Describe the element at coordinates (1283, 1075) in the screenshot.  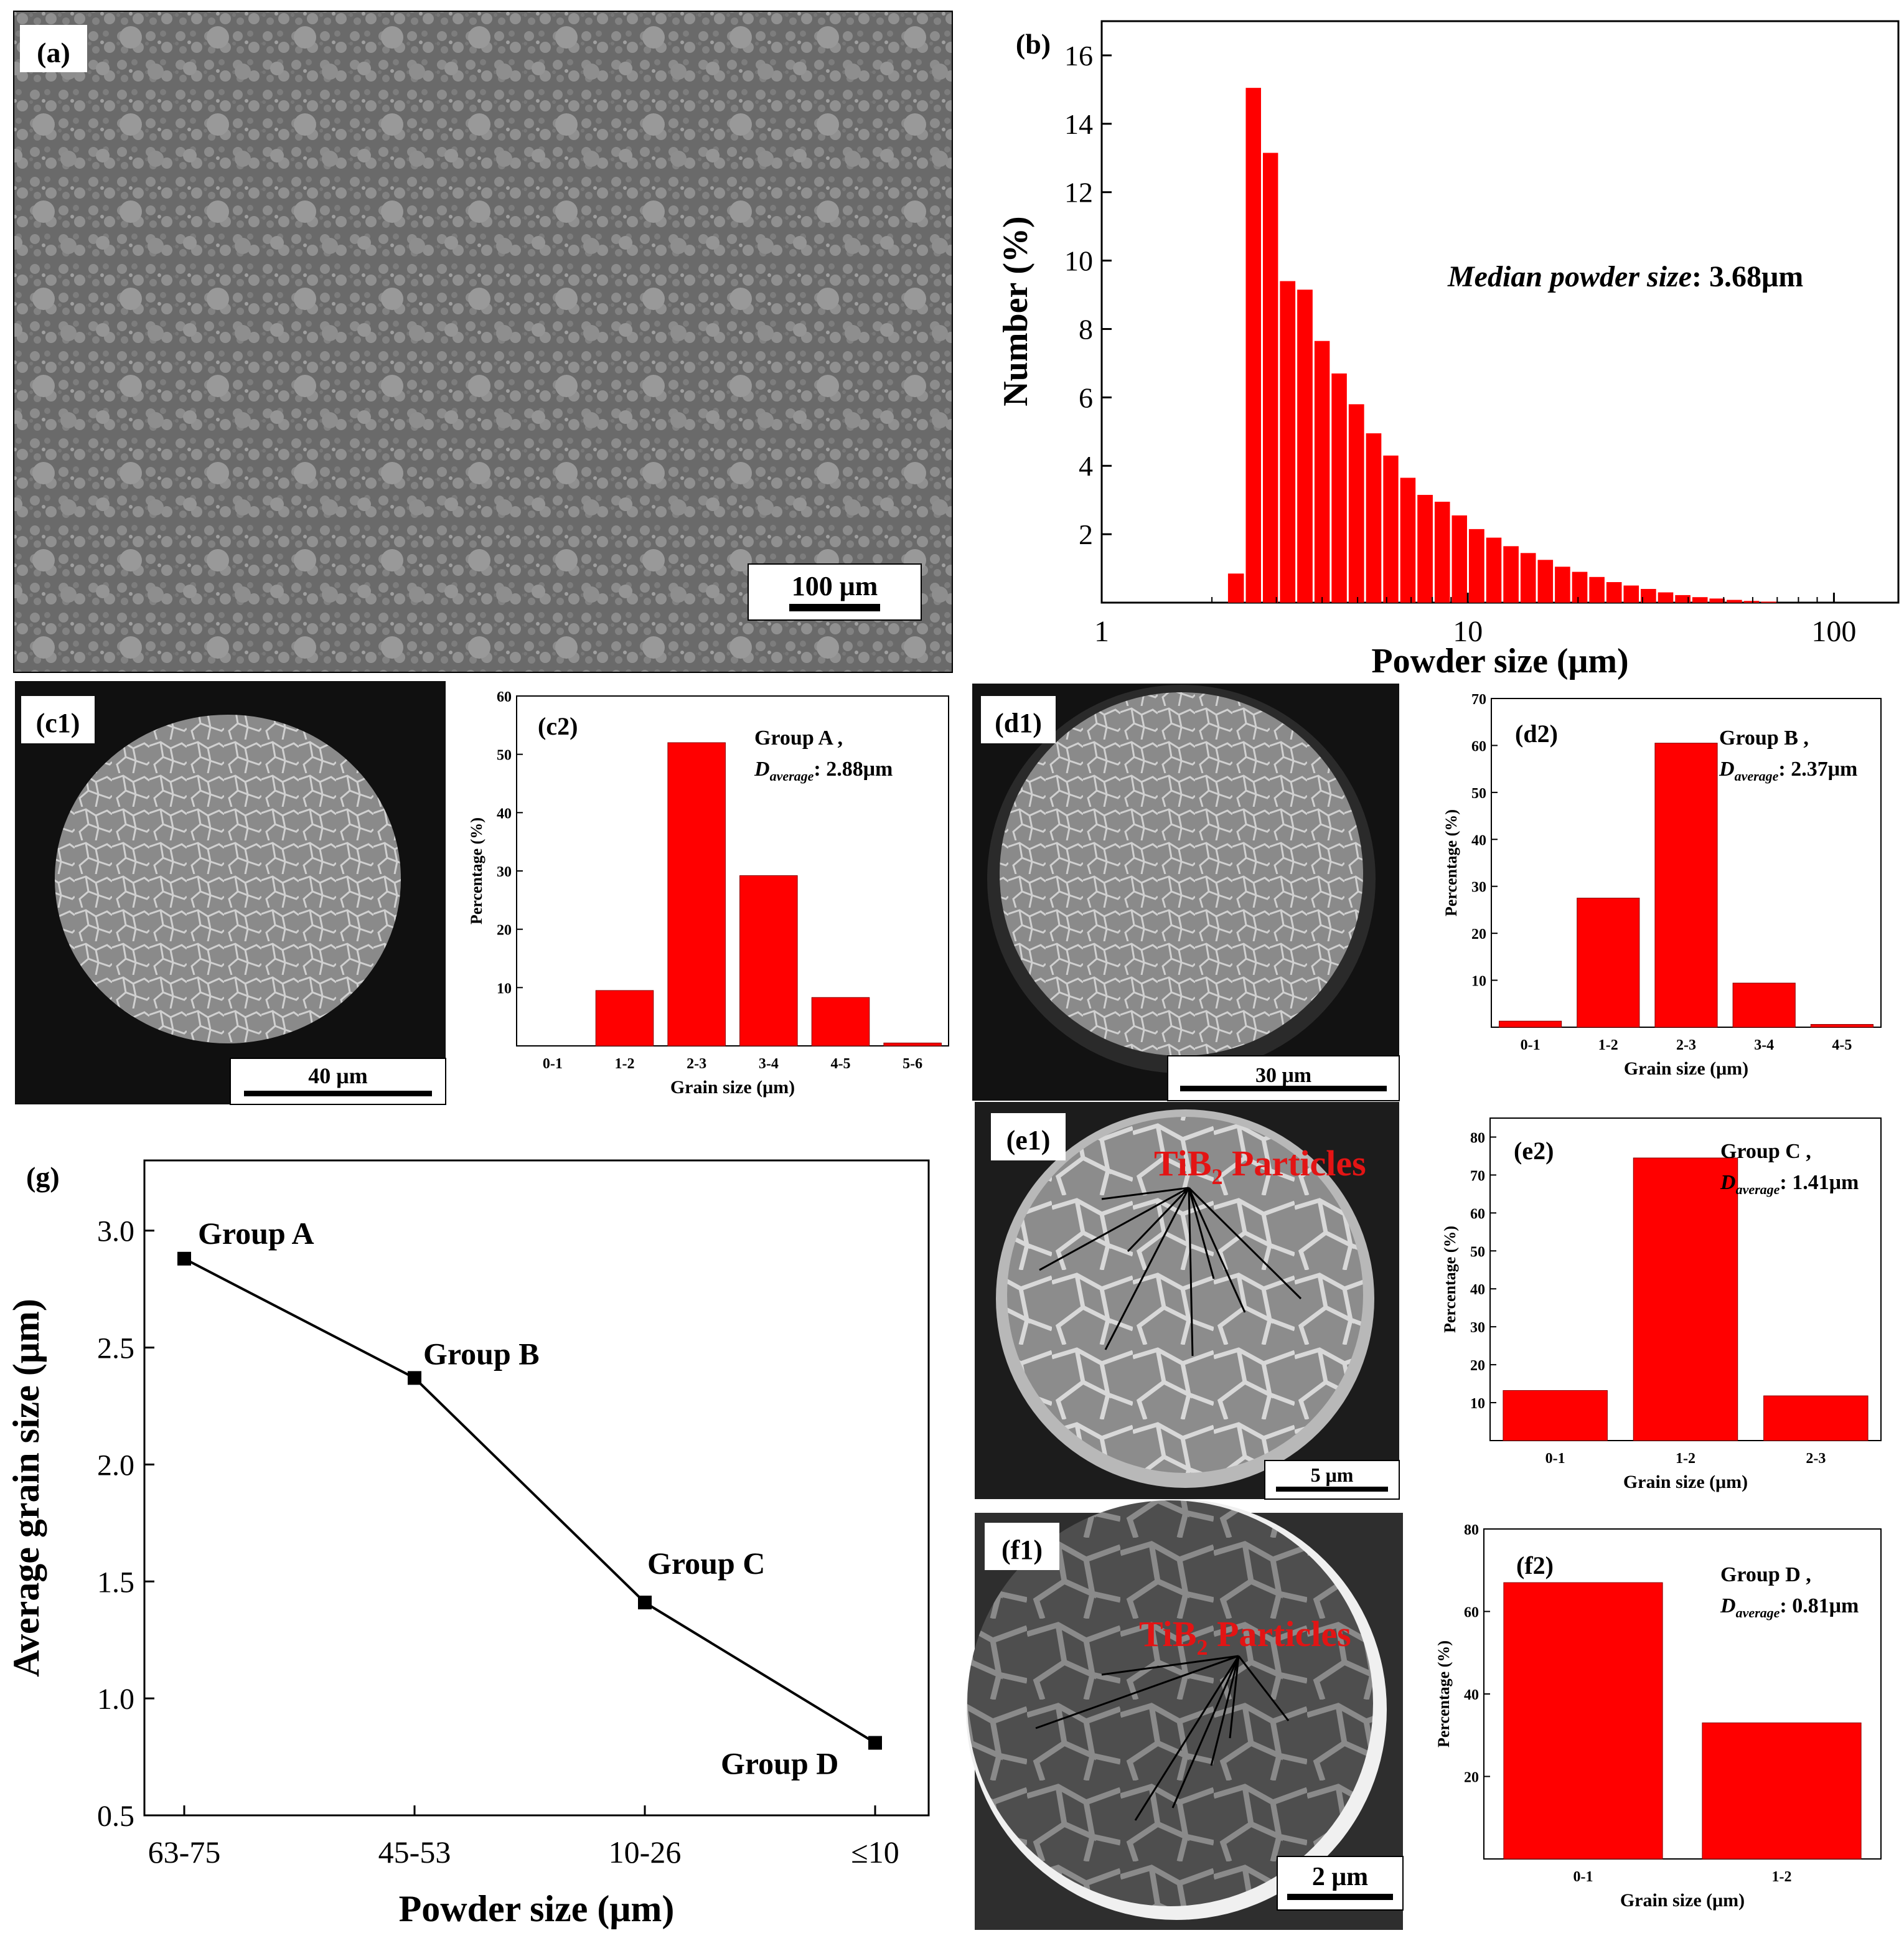
I see `panel-d1-scale-text: 30 μm` at that location.